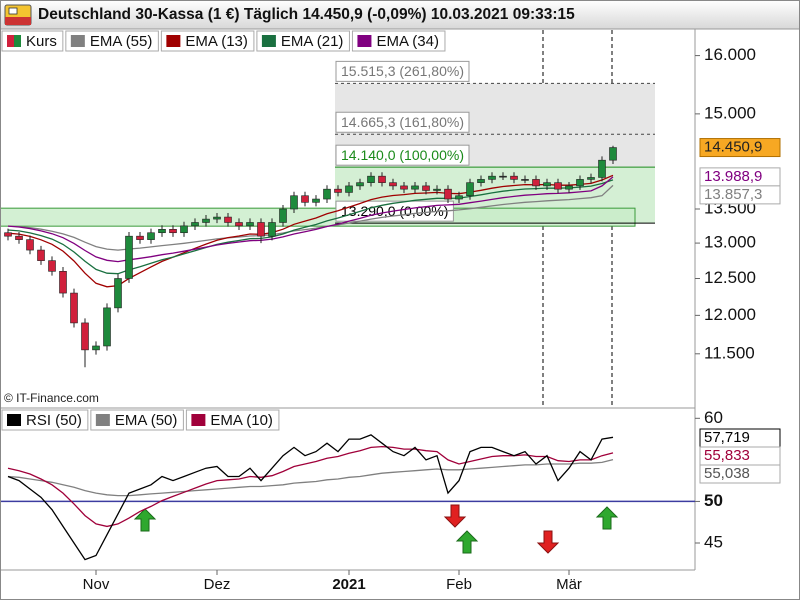 The height and width of the screenshot is (600, 800). I want to click on legend-item: Kurs, so click(32, 41).